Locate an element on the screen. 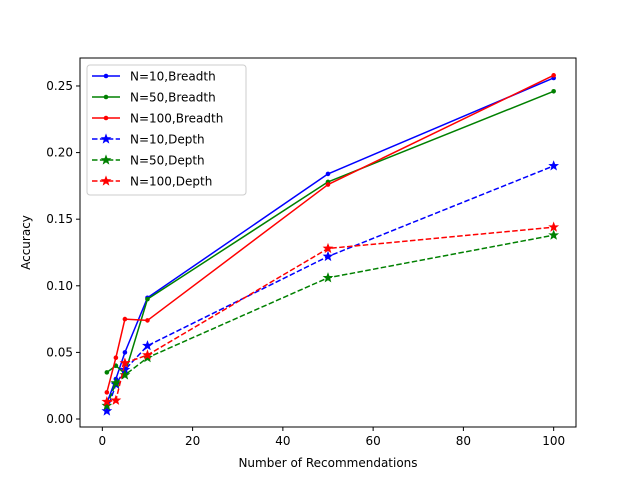  legend-label: N=10,Breadth is located at coordinates (173, 77).